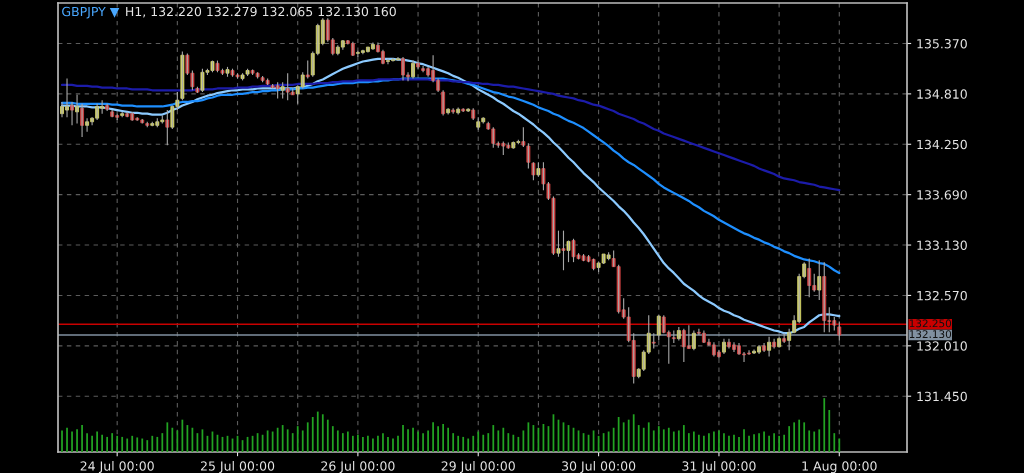 The height and width of the screenshot is (473, 1024). What do you see at coordinates (599, 467) in the screenshot?
I see `x-tick-label: 30 Jul 00:00` at bounding box center [599, 467].